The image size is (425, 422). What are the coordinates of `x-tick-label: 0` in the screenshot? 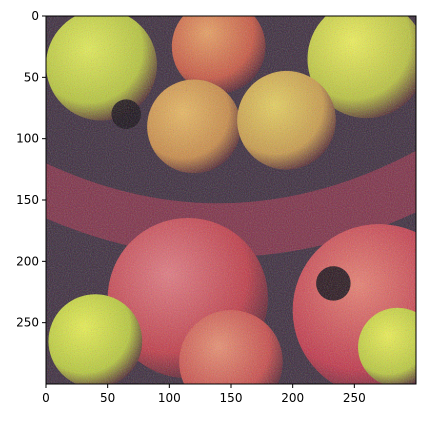 It's located at (46, 398).